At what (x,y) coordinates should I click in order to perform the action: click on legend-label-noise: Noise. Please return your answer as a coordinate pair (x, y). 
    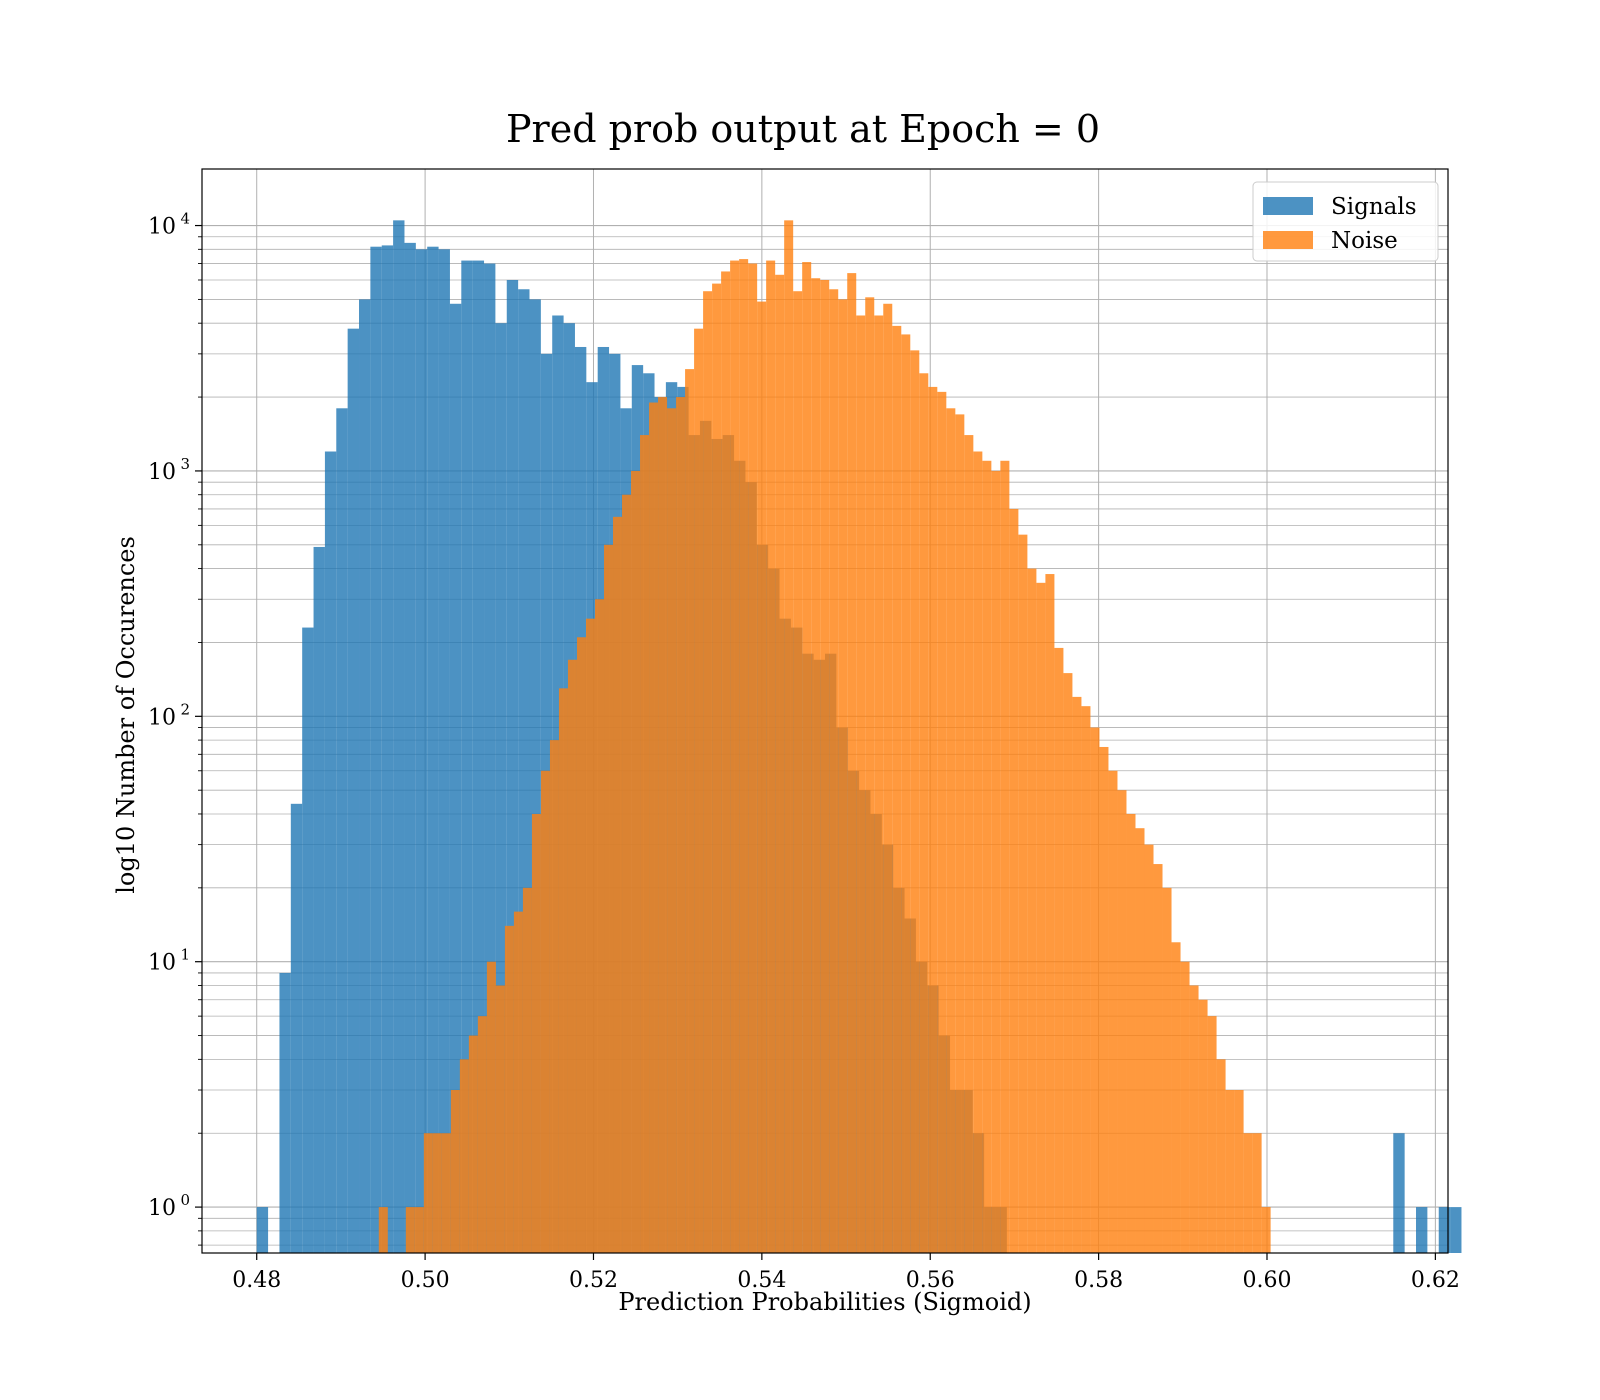
    Looking at the image, I should click on (1364, 241).